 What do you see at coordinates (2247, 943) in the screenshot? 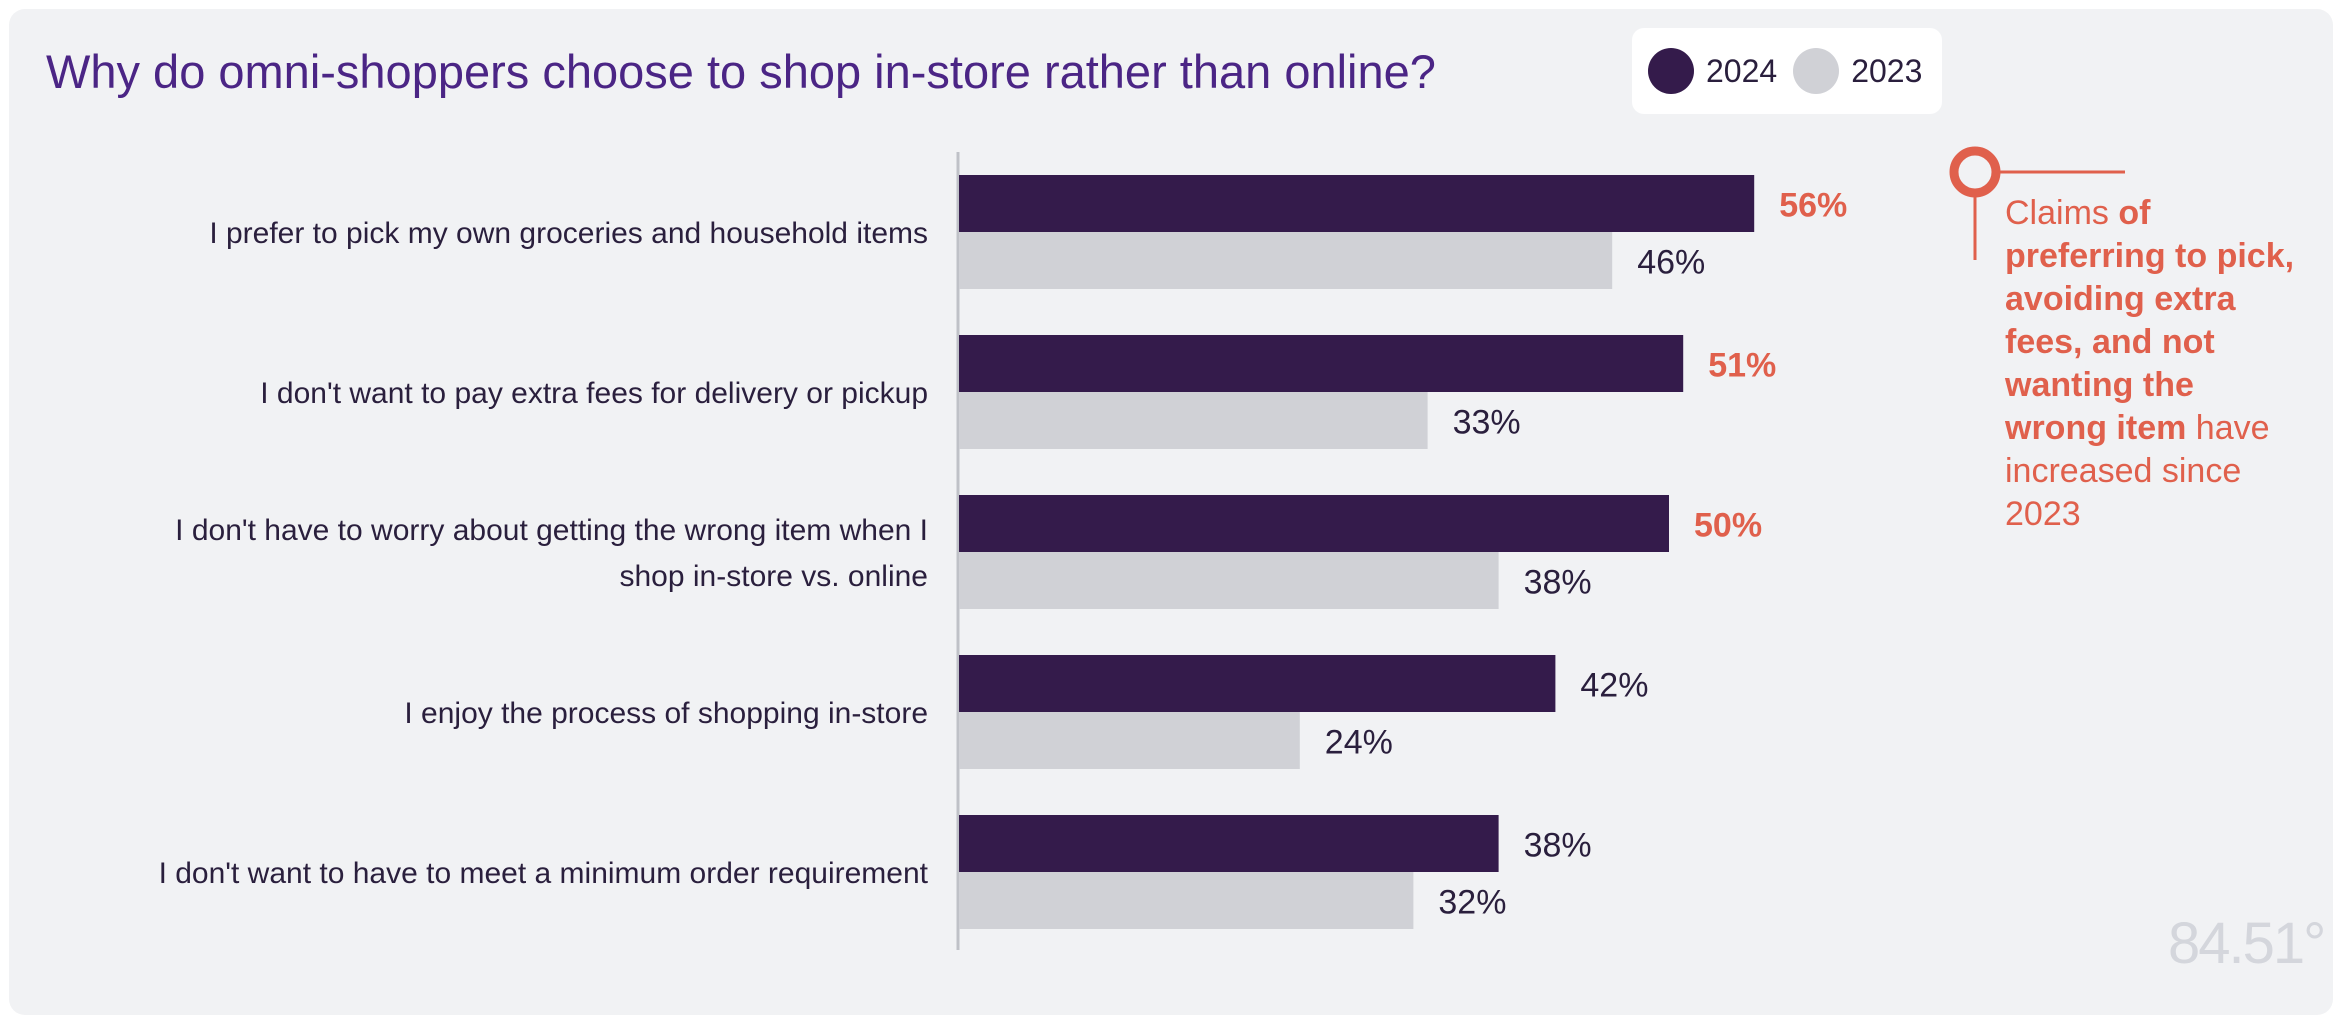
I see `brand-logo: 84.51°` at bounding box center [2247, 943].